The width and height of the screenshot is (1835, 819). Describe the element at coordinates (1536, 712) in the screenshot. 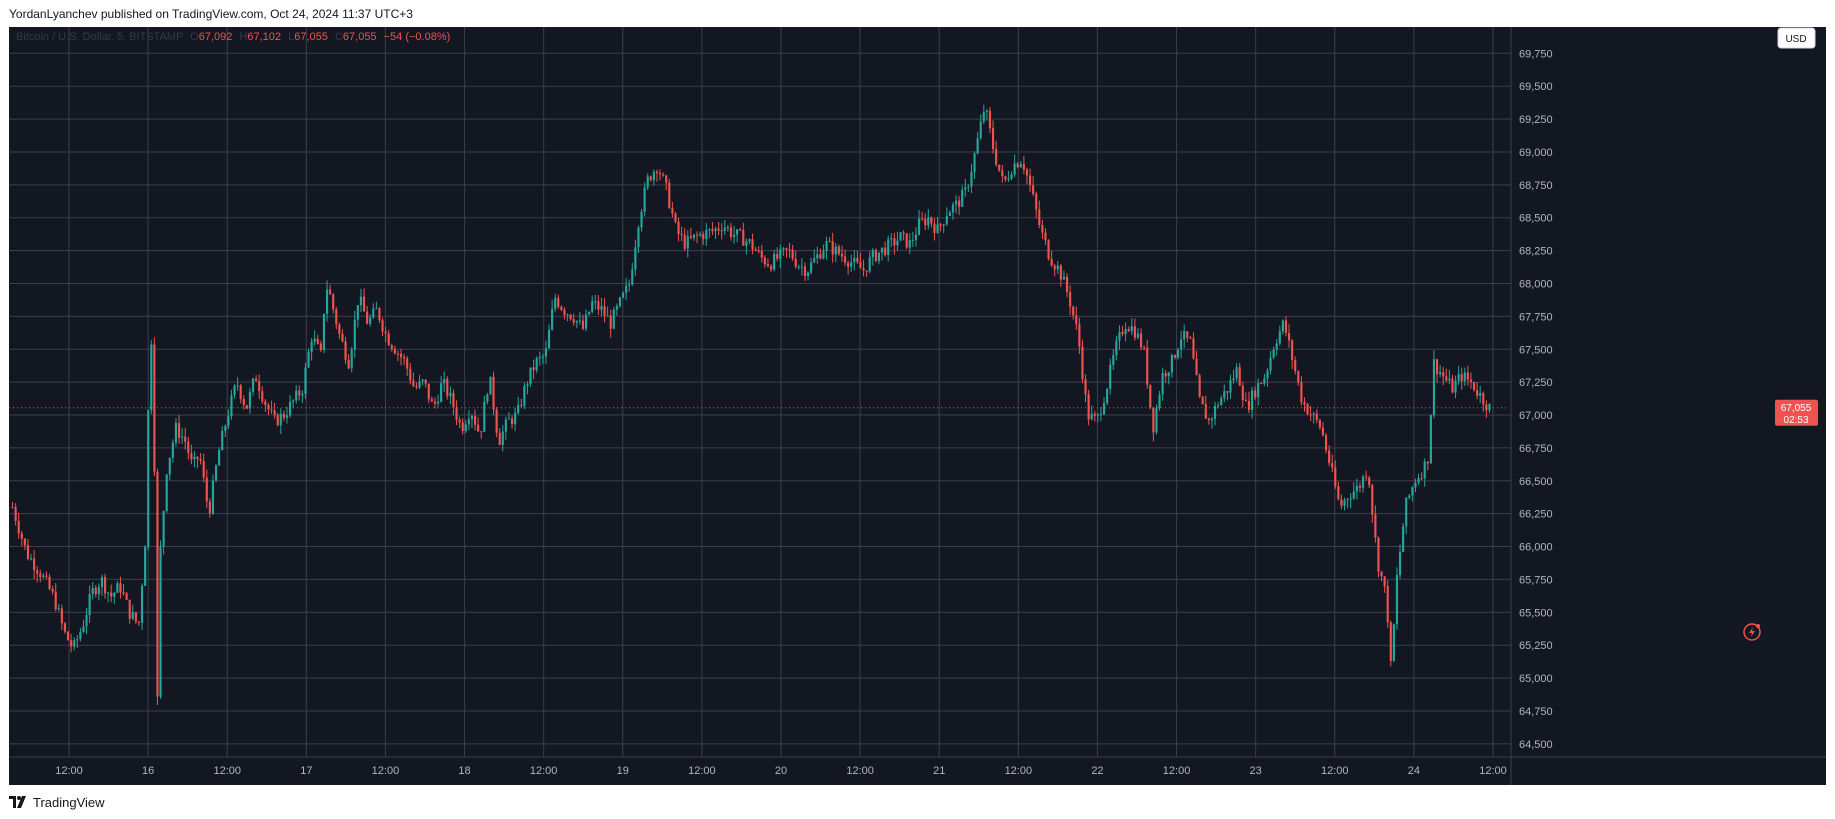

I see `price-tick-label: 64,750` at that location.